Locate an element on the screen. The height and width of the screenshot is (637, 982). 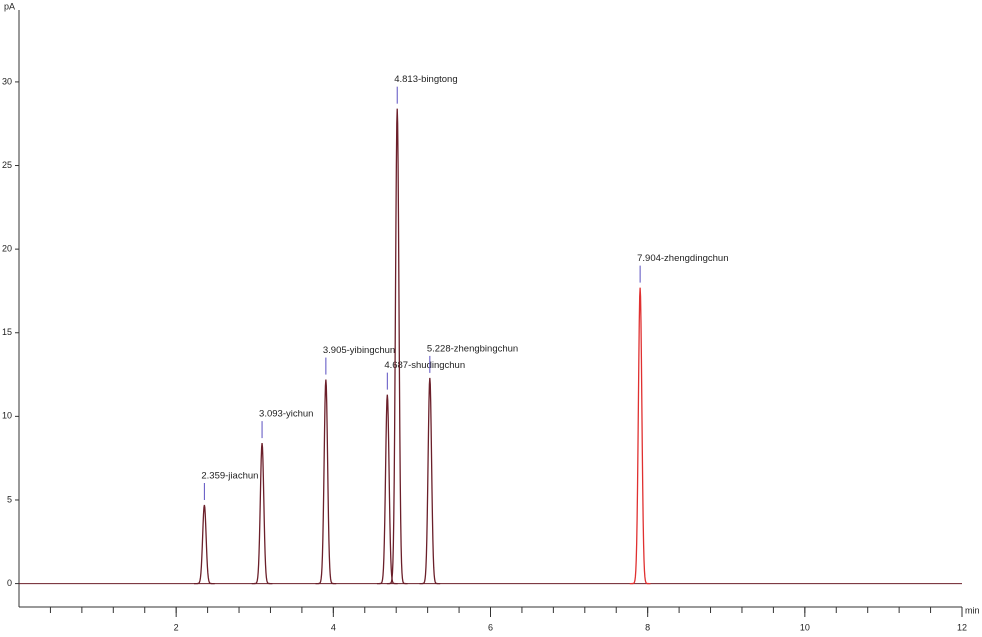
x-tick-label: 12 is located at coordinates (962, 627).